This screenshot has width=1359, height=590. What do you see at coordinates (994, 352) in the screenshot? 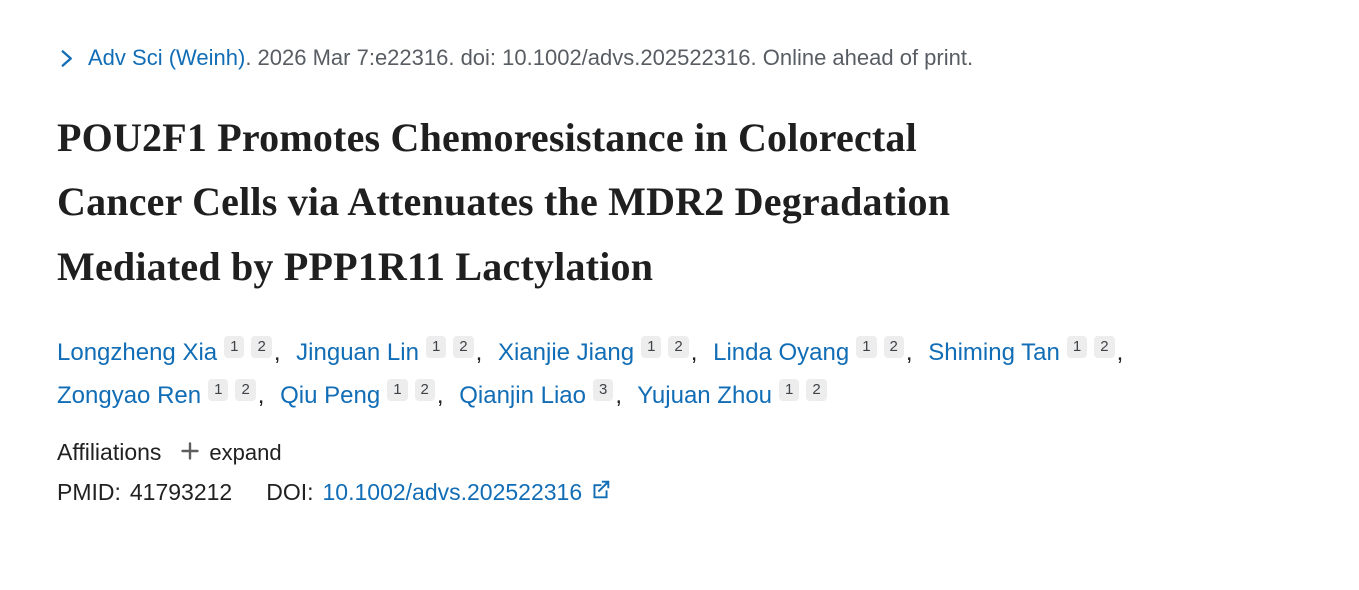
I see `author-link: Shiming Tan` at bounding box center [994, 352].